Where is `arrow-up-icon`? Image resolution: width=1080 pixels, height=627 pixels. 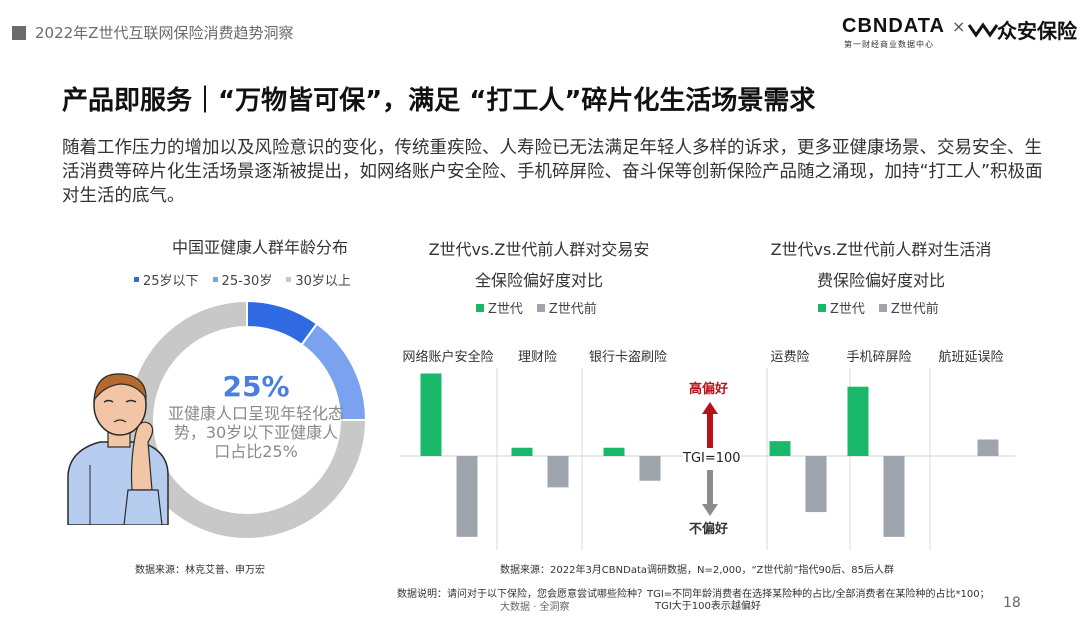
arrow-up-icon is located at coordinates (710, 425).